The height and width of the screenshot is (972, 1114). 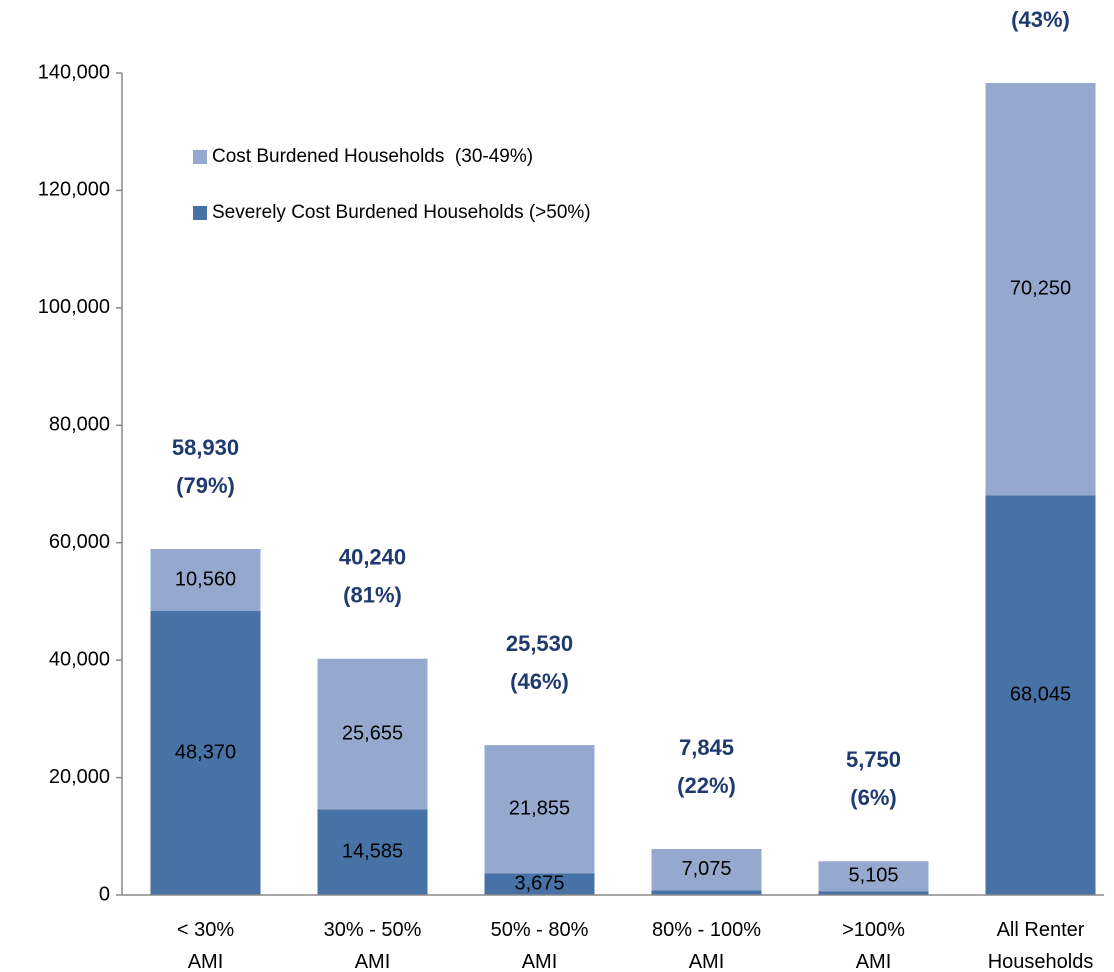 I want to click on data-label: 10,560, so click(x=205, y=579).